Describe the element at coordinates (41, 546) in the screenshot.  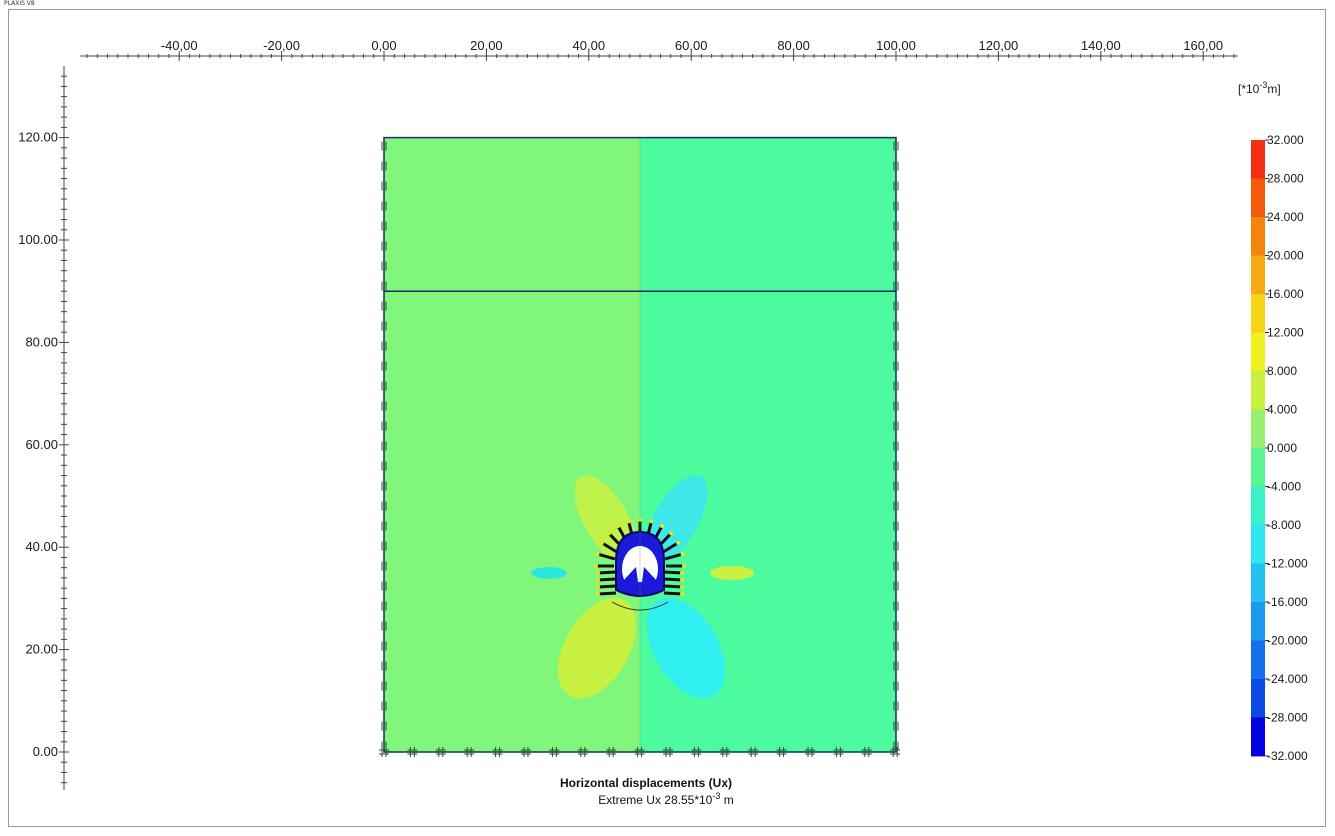
I see `y-tick-label: 40.00` at that location.